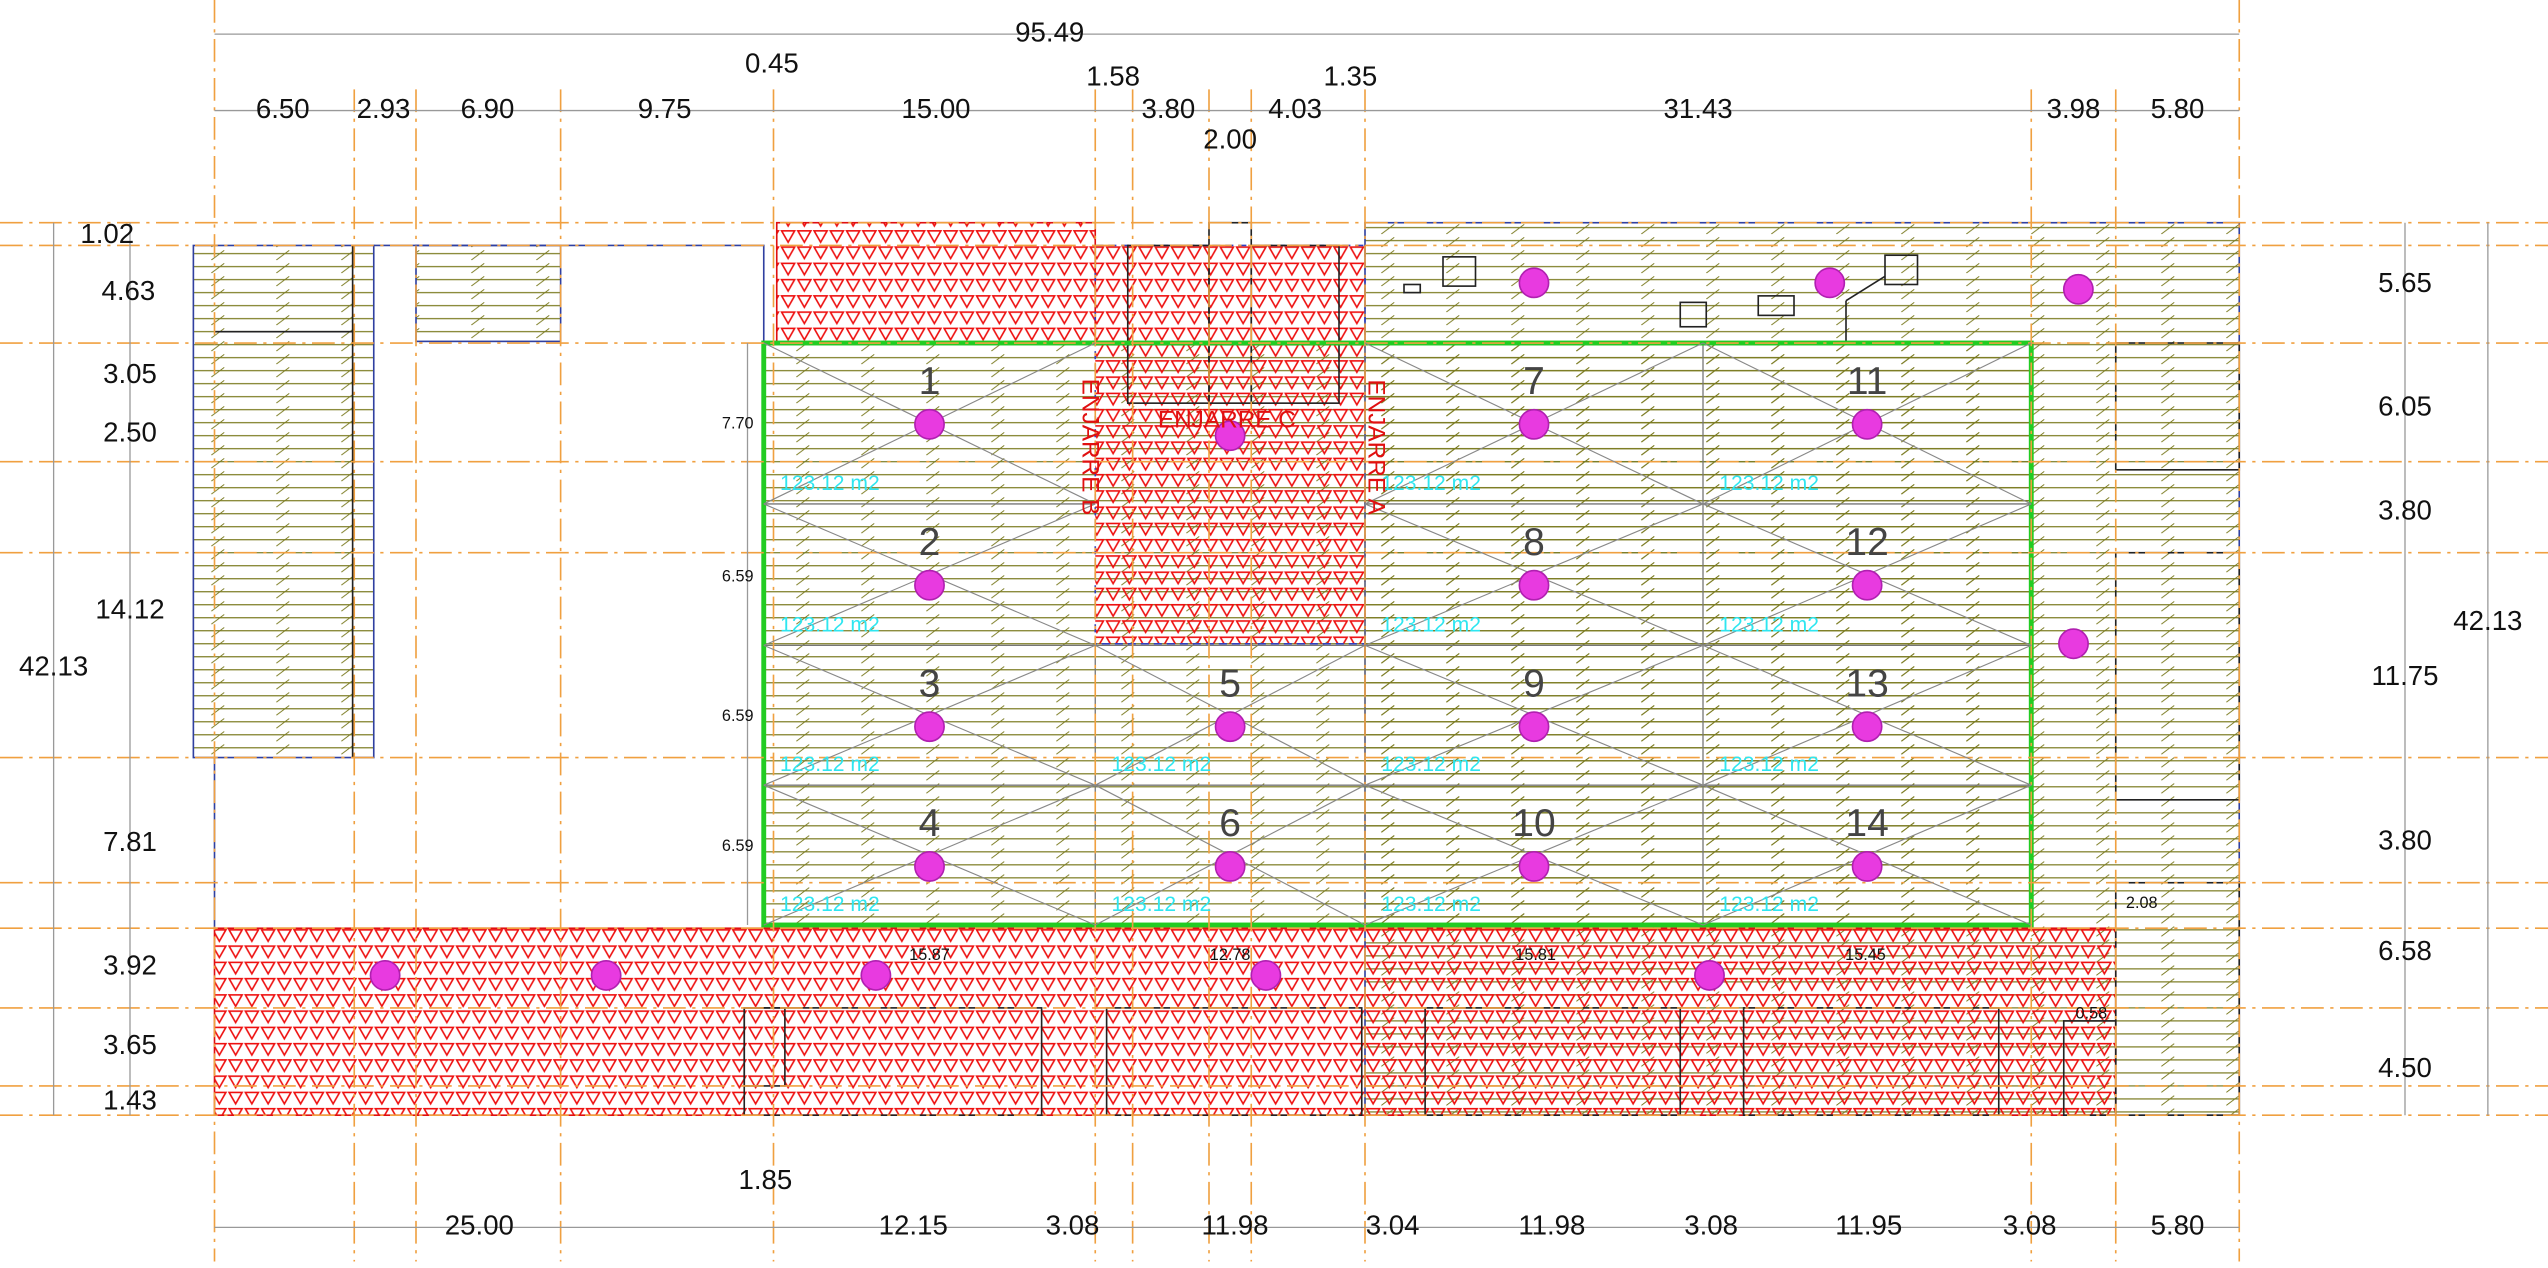 The image size is (2548, 1268). I want to click on dimension-label: 2.00, so click(1230, 139).